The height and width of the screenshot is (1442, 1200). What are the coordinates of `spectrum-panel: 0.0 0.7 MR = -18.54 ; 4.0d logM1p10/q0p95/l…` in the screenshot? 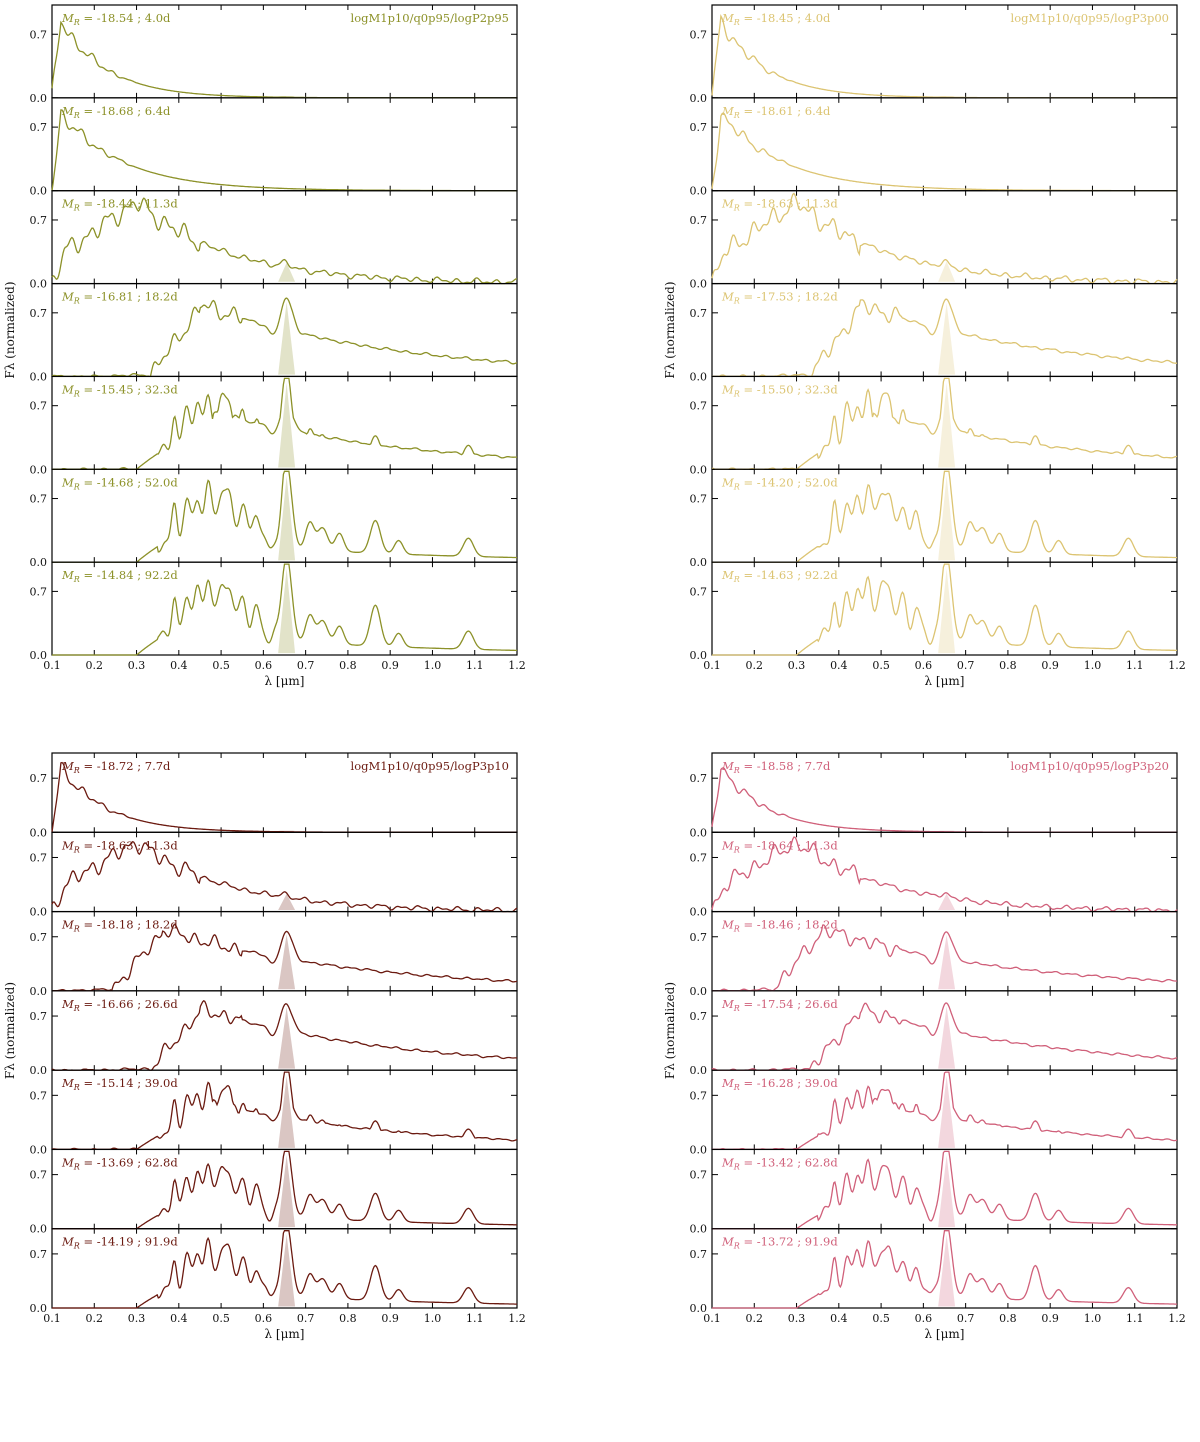 It's located at (274, 54).